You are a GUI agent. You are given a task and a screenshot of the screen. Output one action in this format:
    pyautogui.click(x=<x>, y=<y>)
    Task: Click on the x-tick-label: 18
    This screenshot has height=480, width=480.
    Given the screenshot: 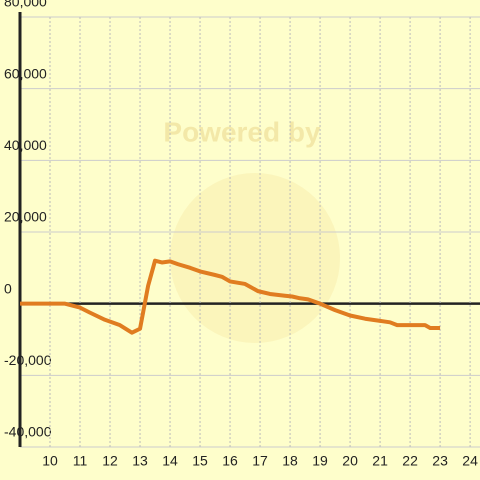 What is the action you would take?
    pyautogui.click(x=290, y=461)
    